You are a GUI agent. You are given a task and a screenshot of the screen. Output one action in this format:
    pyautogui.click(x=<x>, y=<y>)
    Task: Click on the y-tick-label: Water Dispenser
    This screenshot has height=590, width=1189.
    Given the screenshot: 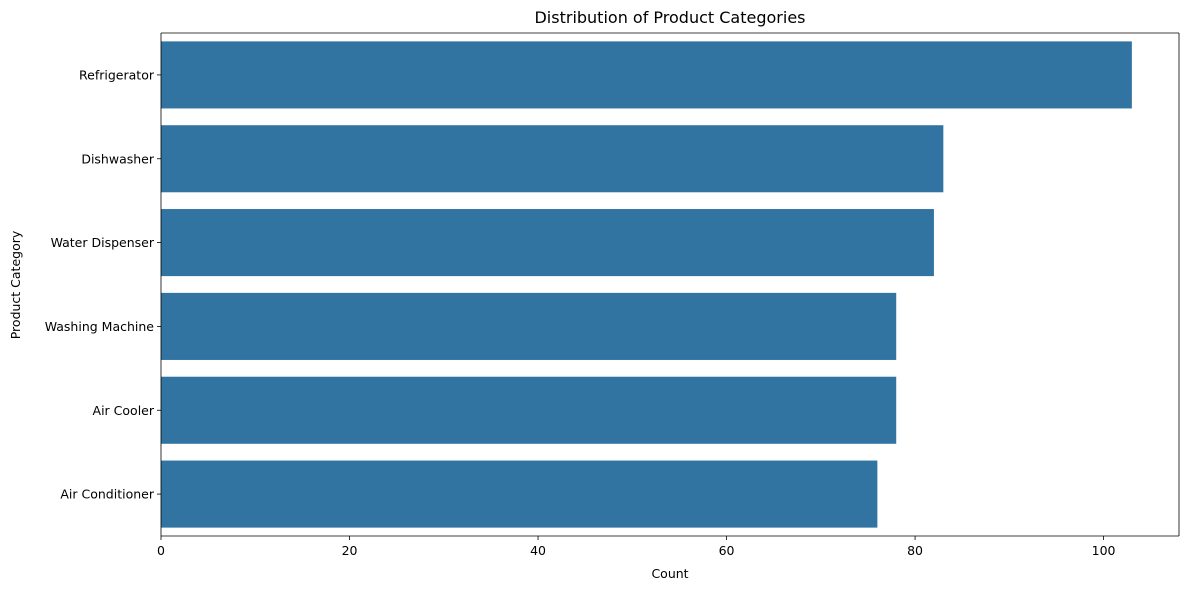 What is the action you would take?
    pyautogui.click(x=103, y=242)
    